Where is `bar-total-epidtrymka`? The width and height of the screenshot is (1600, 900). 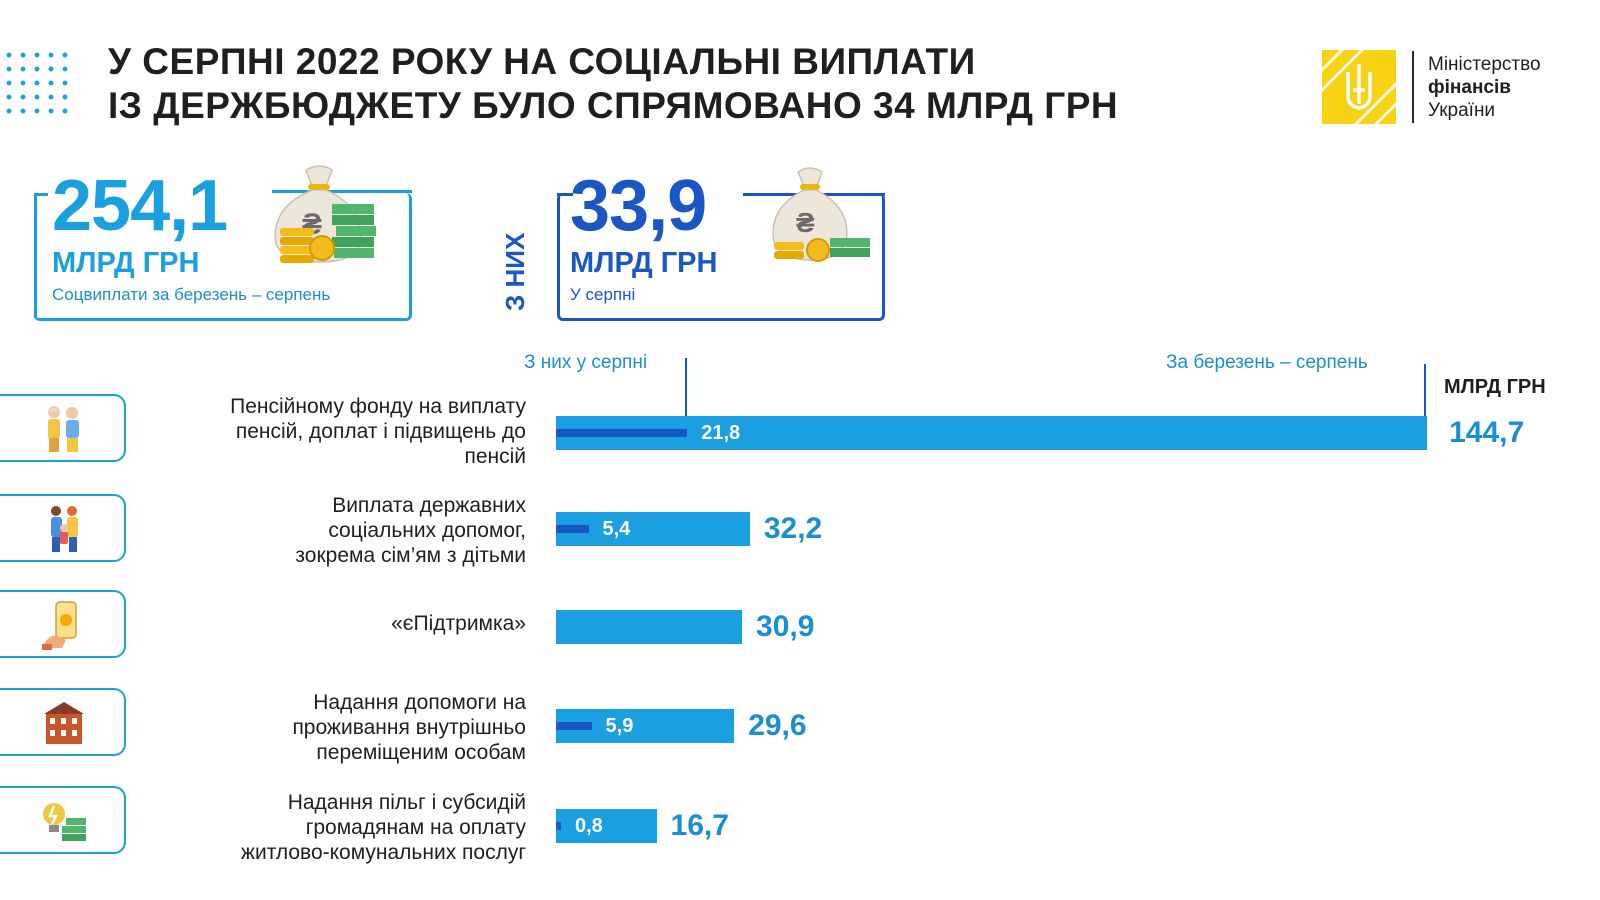 bar-total-epidtrymka is located at coordinates (649, 627).